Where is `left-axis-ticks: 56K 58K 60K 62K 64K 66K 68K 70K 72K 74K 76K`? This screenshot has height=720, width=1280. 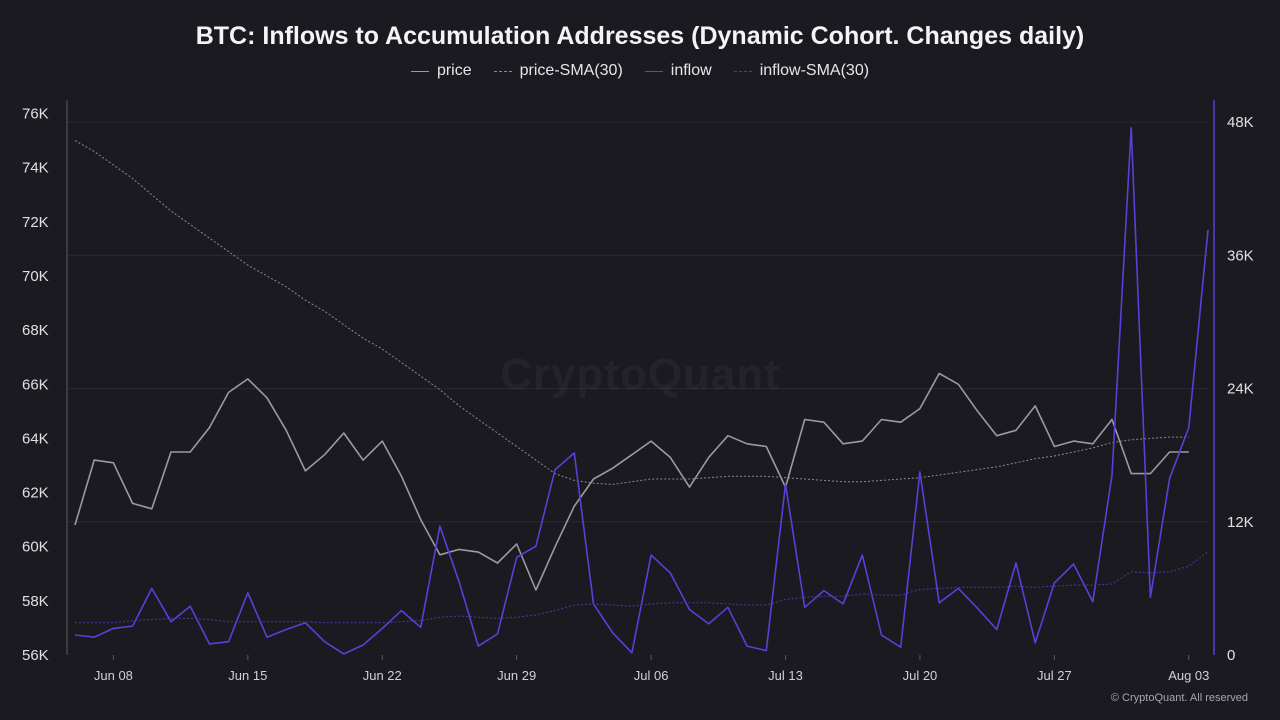 left-axis-ticks: 56K 58K 60K 62K 64K 66K 68K 70K 72K 74K 76K is located at coordinates (35, 385).